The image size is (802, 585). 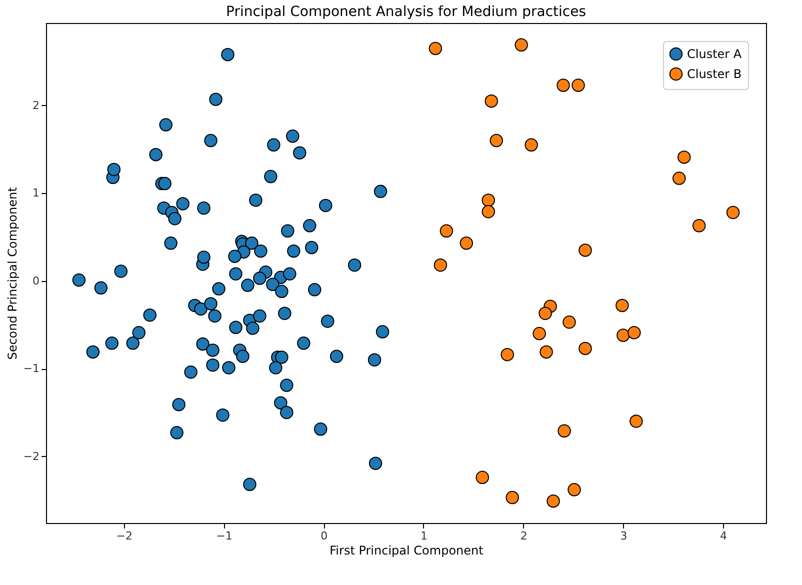 I want to click on y-tick-label: 1, so click(x=36, y=193).